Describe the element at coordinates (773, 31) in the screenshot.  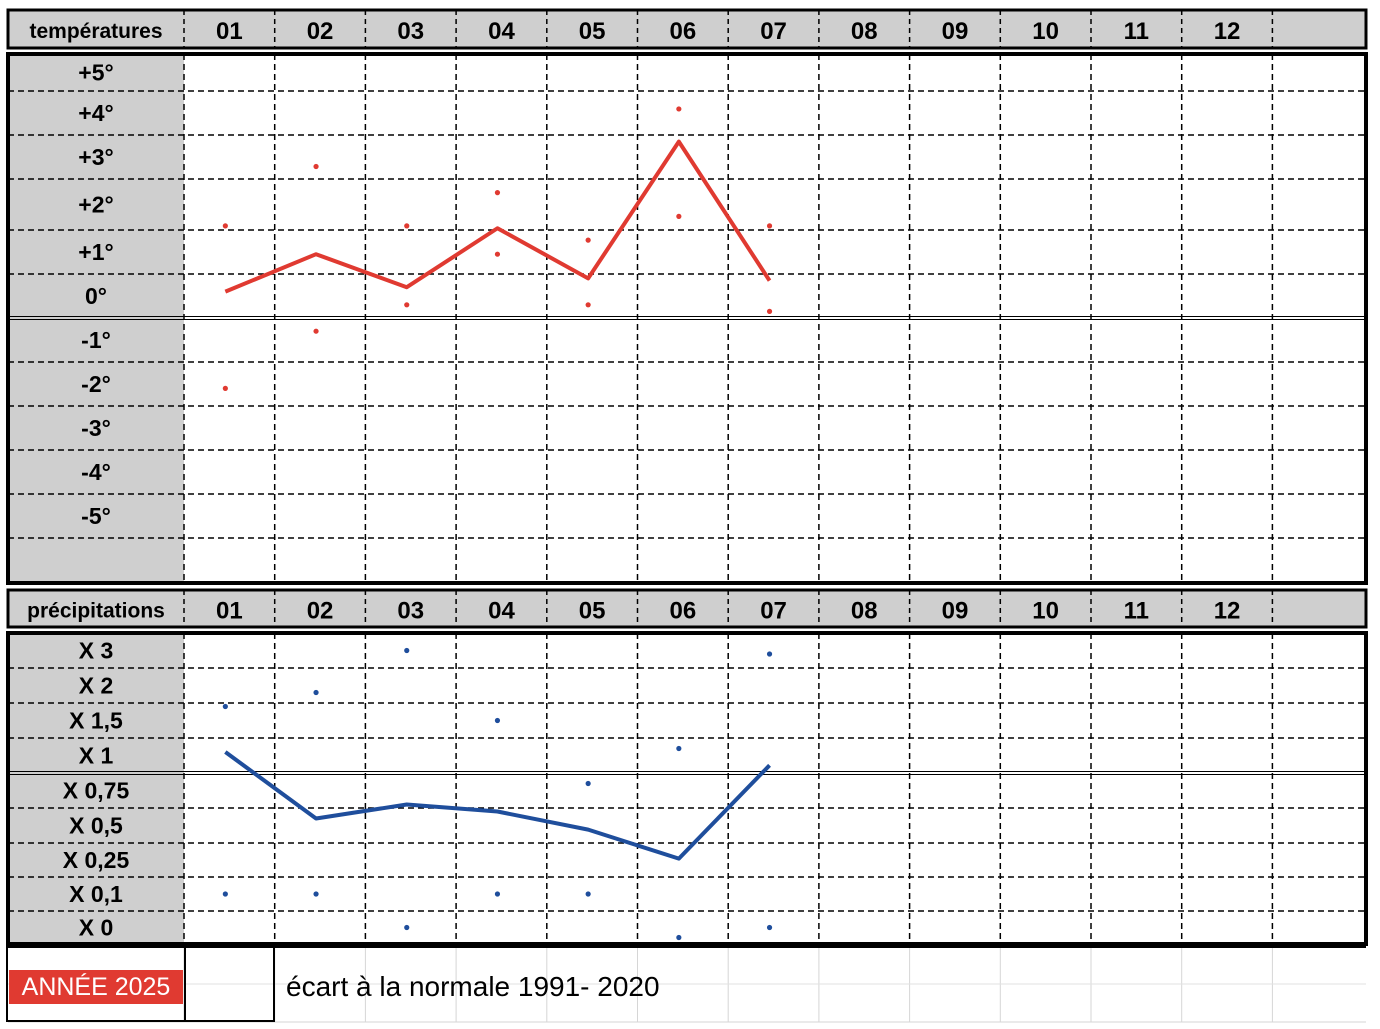
I see `temp-month-label: 07` at that location.